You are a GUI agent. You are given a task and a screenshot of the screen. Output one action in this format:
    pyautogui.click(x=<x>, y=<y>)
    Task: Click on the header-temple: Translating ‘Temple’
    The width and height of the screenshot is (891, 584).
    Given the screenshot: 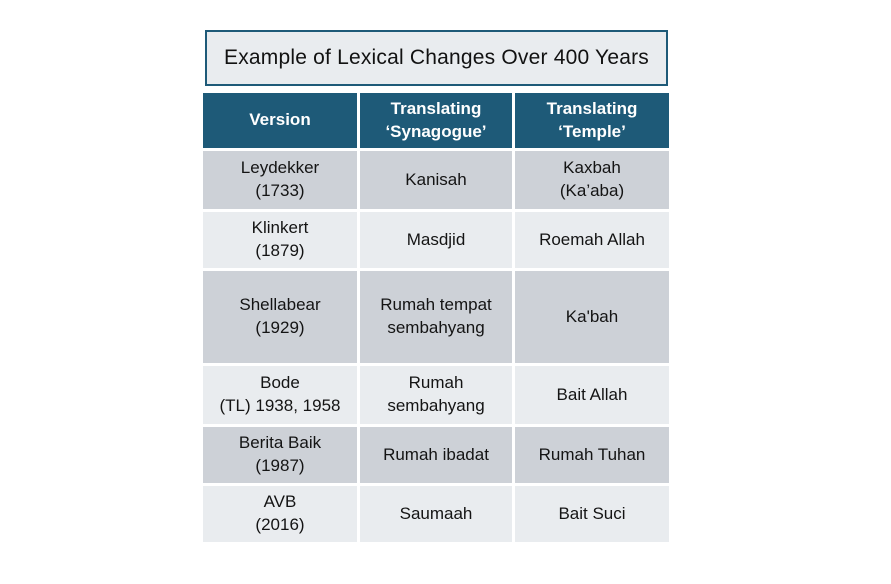 What is the action you would take?
    pyautogui.click(x=592, y=120)
    